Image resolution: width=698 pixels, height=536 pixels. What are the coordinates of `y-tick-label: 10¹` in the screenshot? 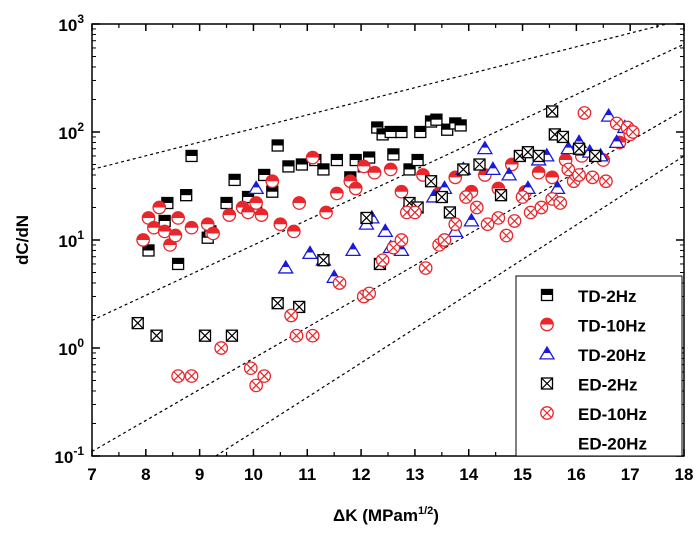 It's located at (71, 239).